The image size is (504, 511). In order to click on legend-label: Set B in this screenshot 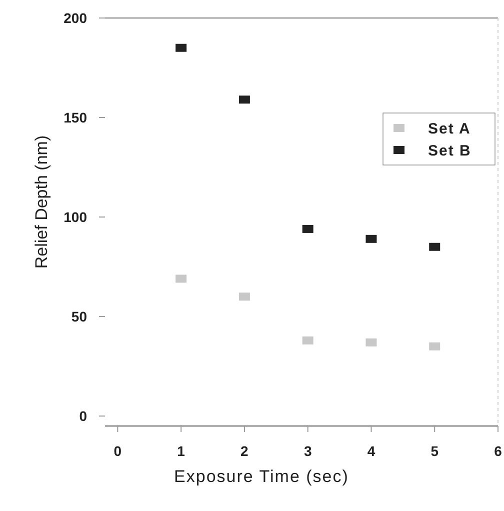, I will do `click(450, 151)`.